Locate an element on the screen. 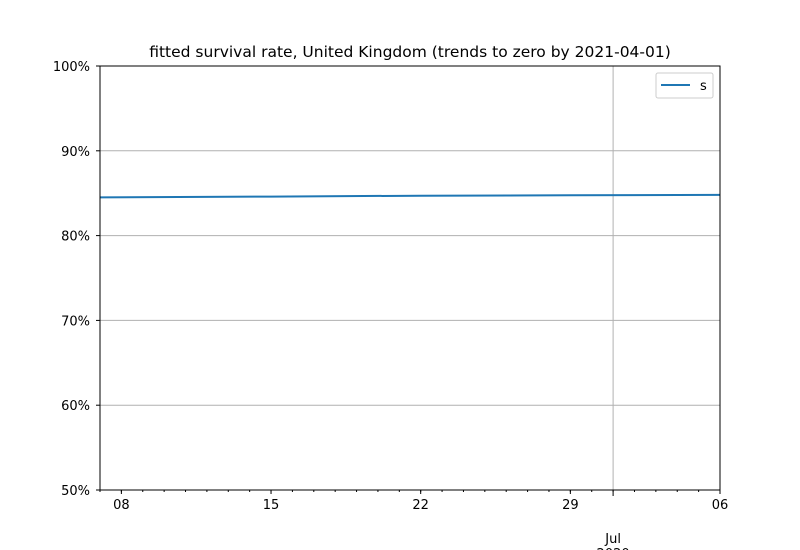 The image size is (800, 550). x-major-tick-label: Jul is located at coordinates (612, 539).